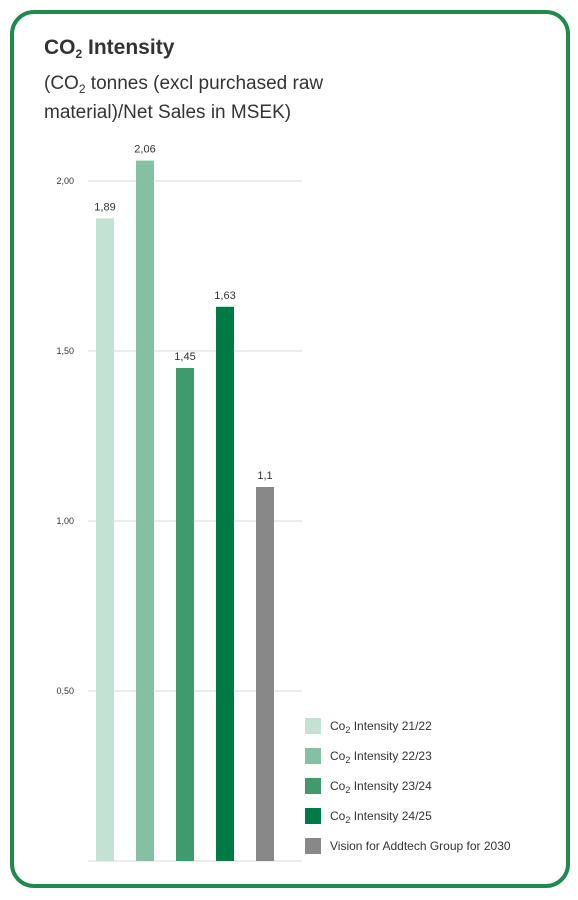  What do you see at coordinates (381, 817) in the screenshot?
I see `legend-label: Co2 Intensity 24/25` at bounding box center [381, 817].